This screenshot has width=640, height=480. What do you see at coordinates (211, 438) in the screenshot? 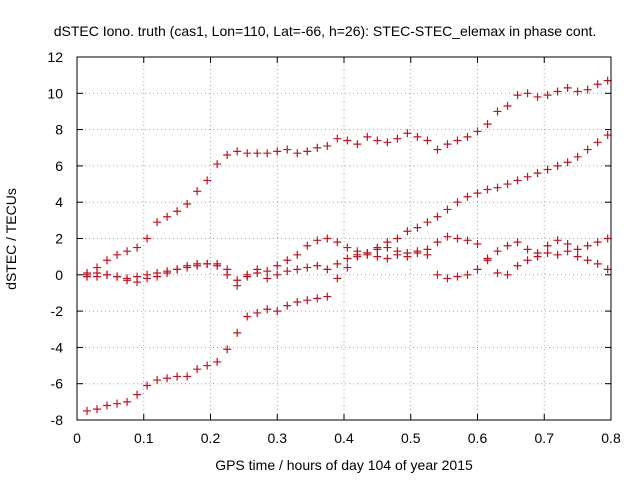
I see `x-tick-label: 0.2` at bounding box center [211, 438].